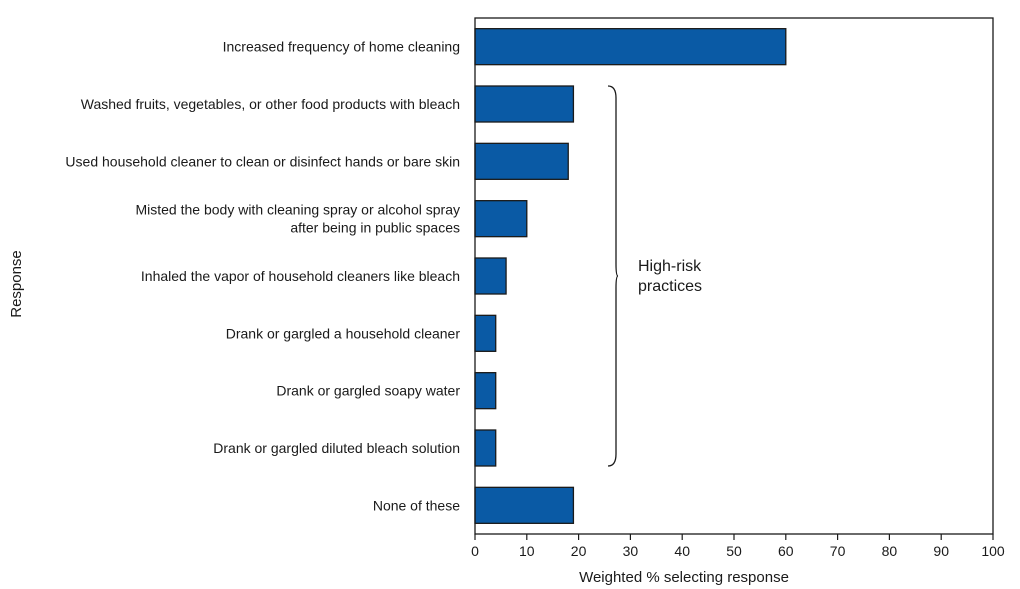 This screenshot has height=589, width=1020. I want to click on brace-icon, so click(613, 276).